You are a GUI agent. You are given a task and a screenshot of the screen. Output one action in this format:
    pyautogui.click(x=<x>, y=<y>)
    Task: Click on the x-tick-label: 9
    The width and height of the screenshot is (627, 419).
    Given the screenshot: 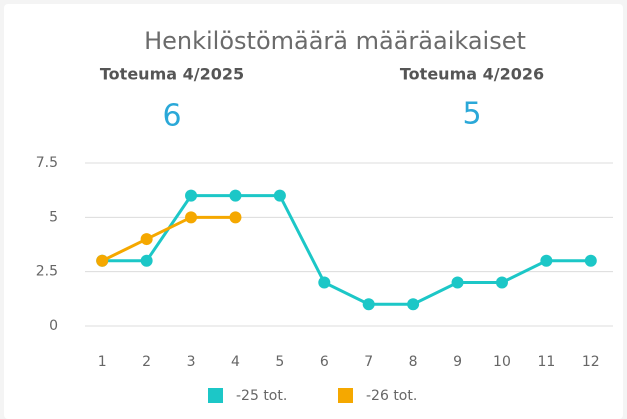 What is the action you would take?
    pyautogui.click(x=457, y=362)
    